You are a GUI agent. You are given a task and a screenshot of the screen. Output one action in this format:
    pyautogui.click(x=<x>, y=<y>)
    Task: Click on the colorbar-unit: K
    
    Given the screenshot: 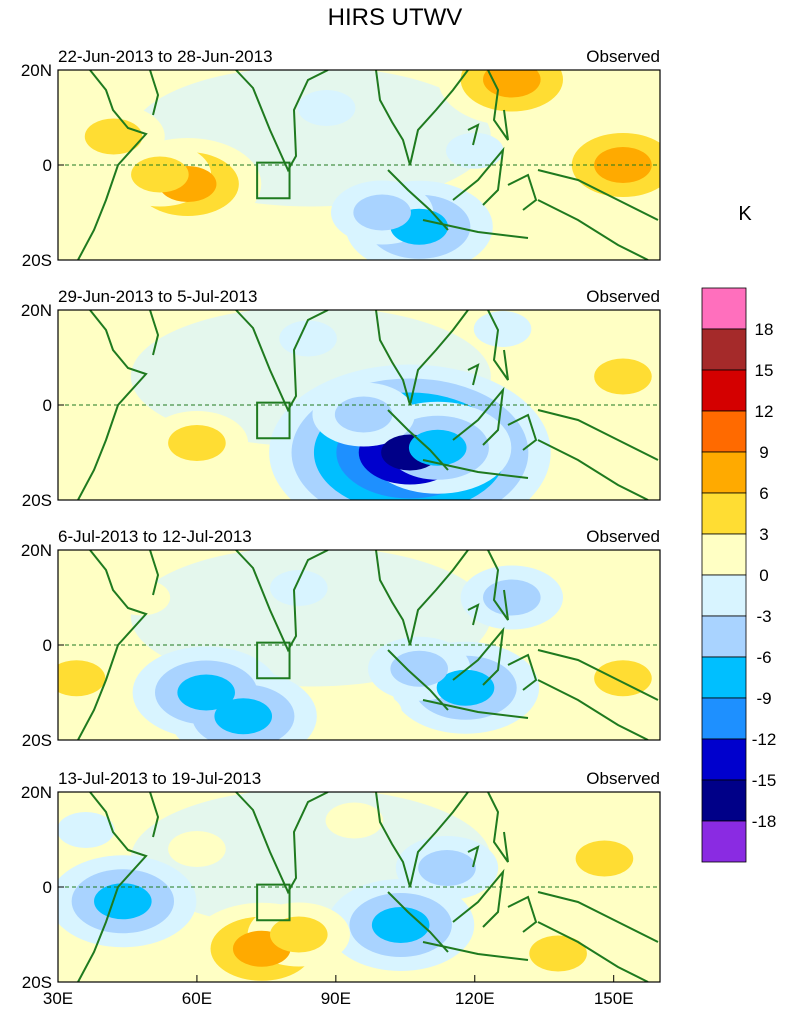 What is the action you would take?
    pyautogui.click(x=745, y=214)
    